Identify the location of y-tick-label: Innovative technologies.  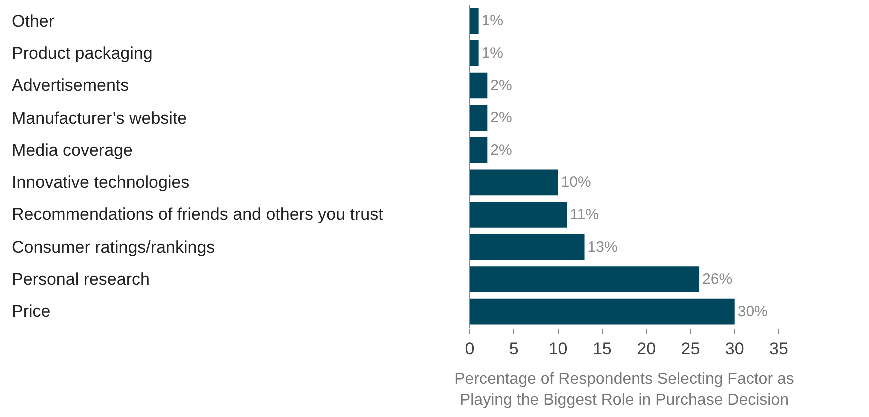
(101, 182).